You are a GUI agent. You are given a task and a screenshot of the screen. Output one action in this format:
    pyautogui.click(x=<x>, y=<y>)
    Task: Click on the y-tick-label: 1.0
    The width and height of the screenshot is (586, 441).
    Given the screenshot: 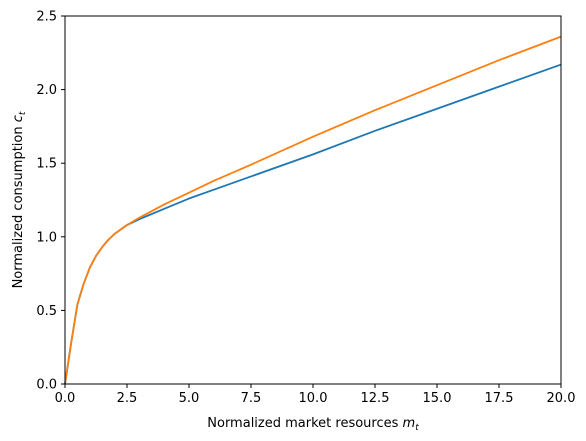 What is the action you would take?
    pyautogui.click(x=46, y=237)
    